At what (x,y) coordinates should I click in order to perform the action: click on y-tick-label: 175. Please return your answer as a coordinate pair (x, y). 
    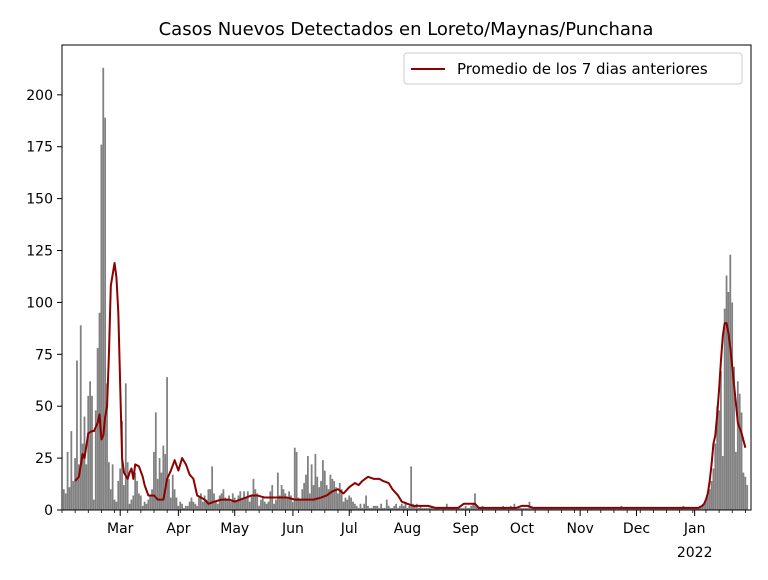
    Looking at the image, I should click on (39, 148).